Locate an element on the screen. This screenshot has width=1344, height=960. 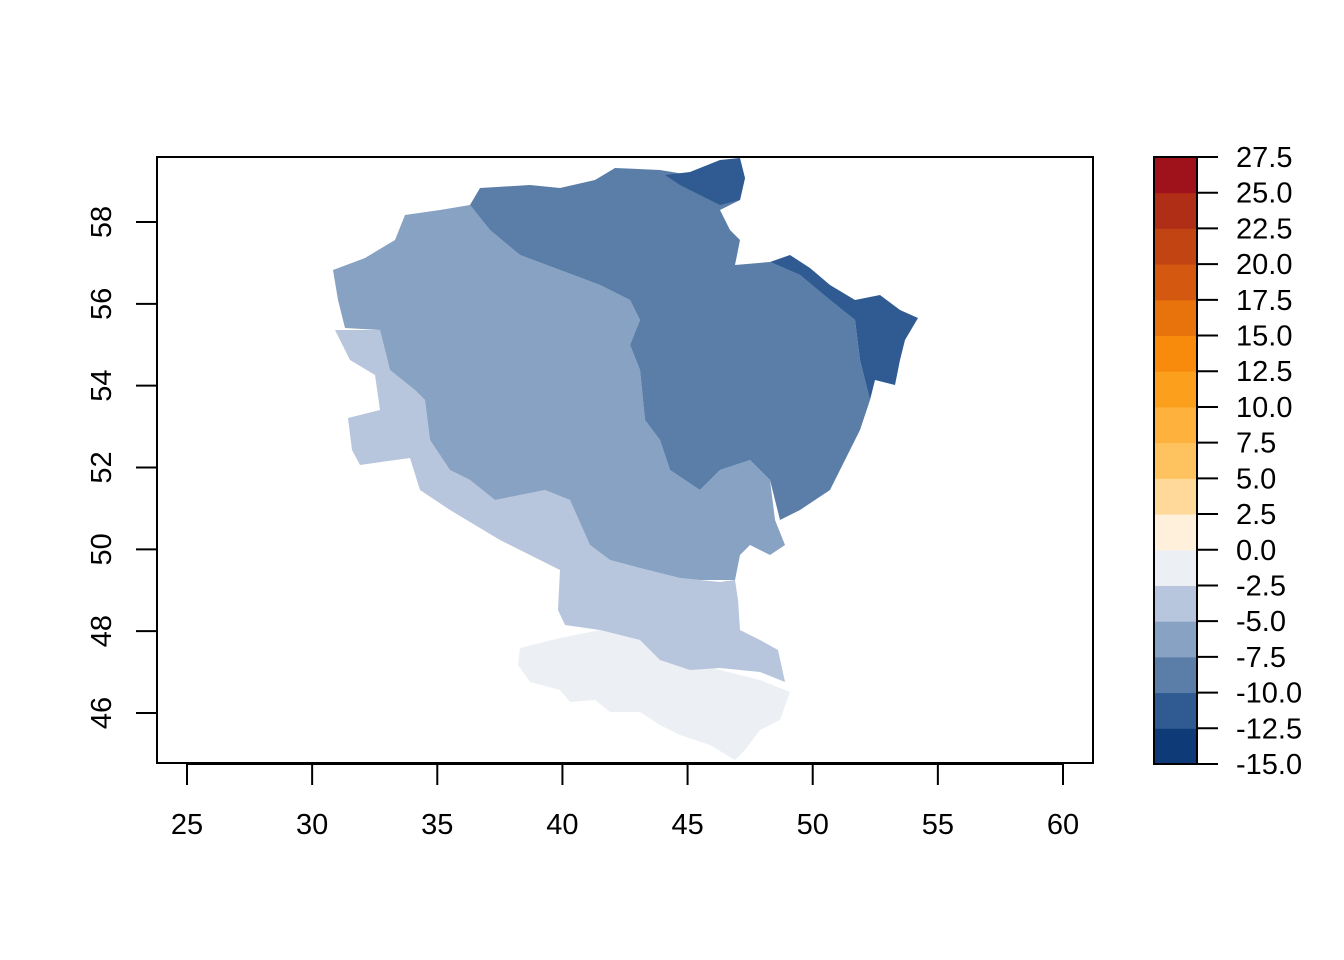
legend-tick-label: -12.5 is located at coordinates (1269, 729).